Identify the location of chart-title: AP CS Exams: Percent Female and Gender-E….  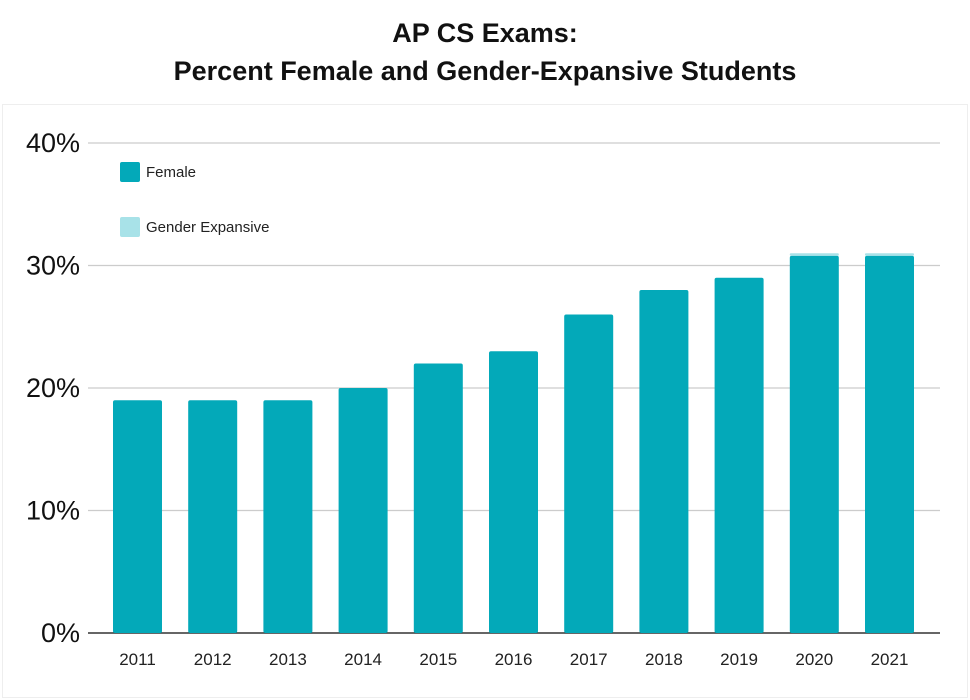
(485, 52).